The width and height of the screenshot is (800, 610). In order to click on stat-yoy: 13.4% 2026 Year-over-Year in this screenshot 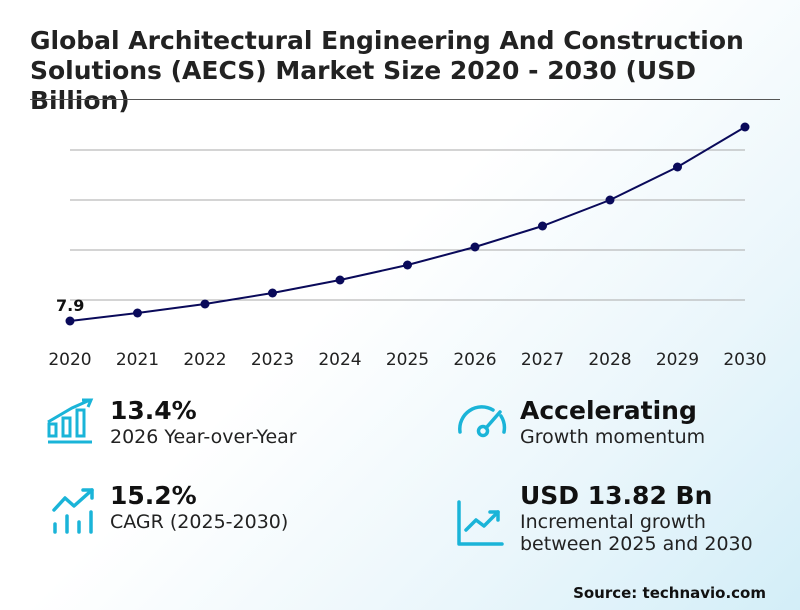, I will do `click(203, 422)`.